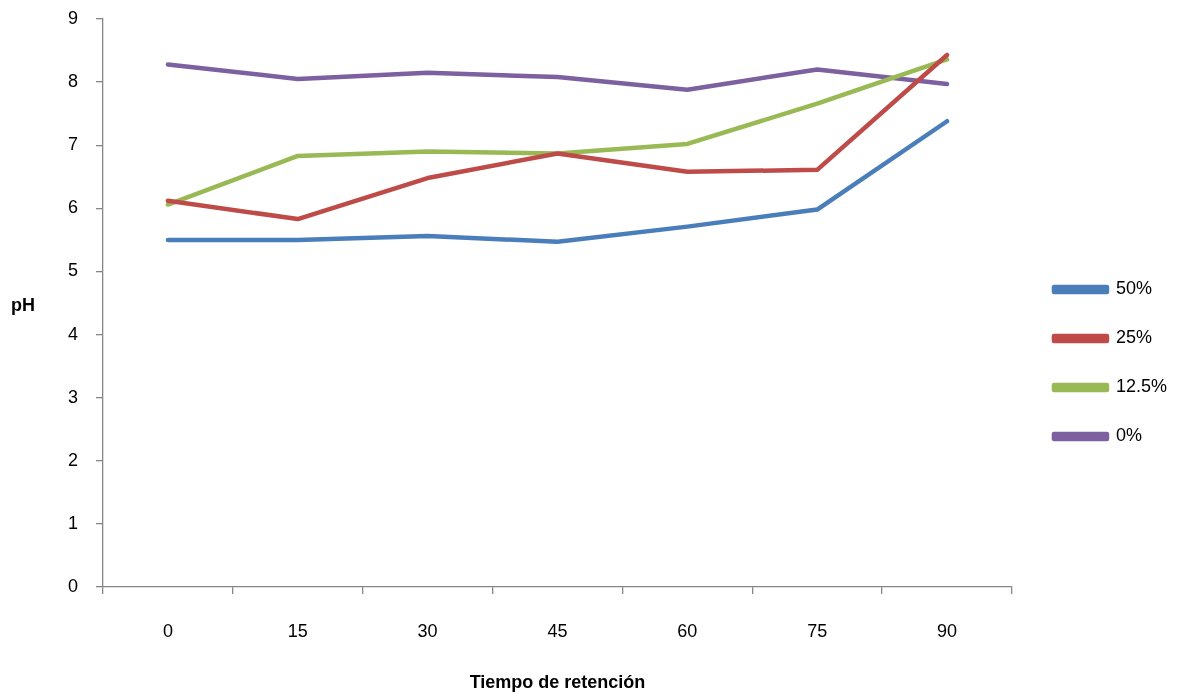 Image resolution: width=1192 pixels, height=694 pixels. I want to click on x-axis-title: Tiempo de retención, so click(557, 682).